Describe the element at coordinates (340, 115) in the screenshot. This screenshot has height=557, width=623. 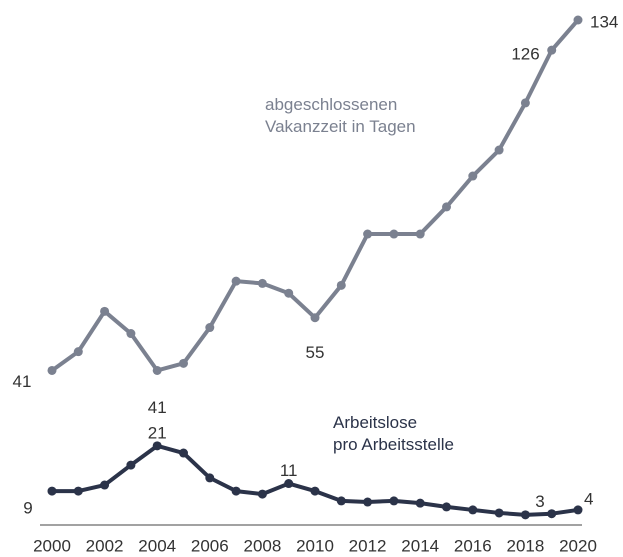
I see `legend-entry: abgeschlossenen Vakanzzeit in Tagen` at that location.